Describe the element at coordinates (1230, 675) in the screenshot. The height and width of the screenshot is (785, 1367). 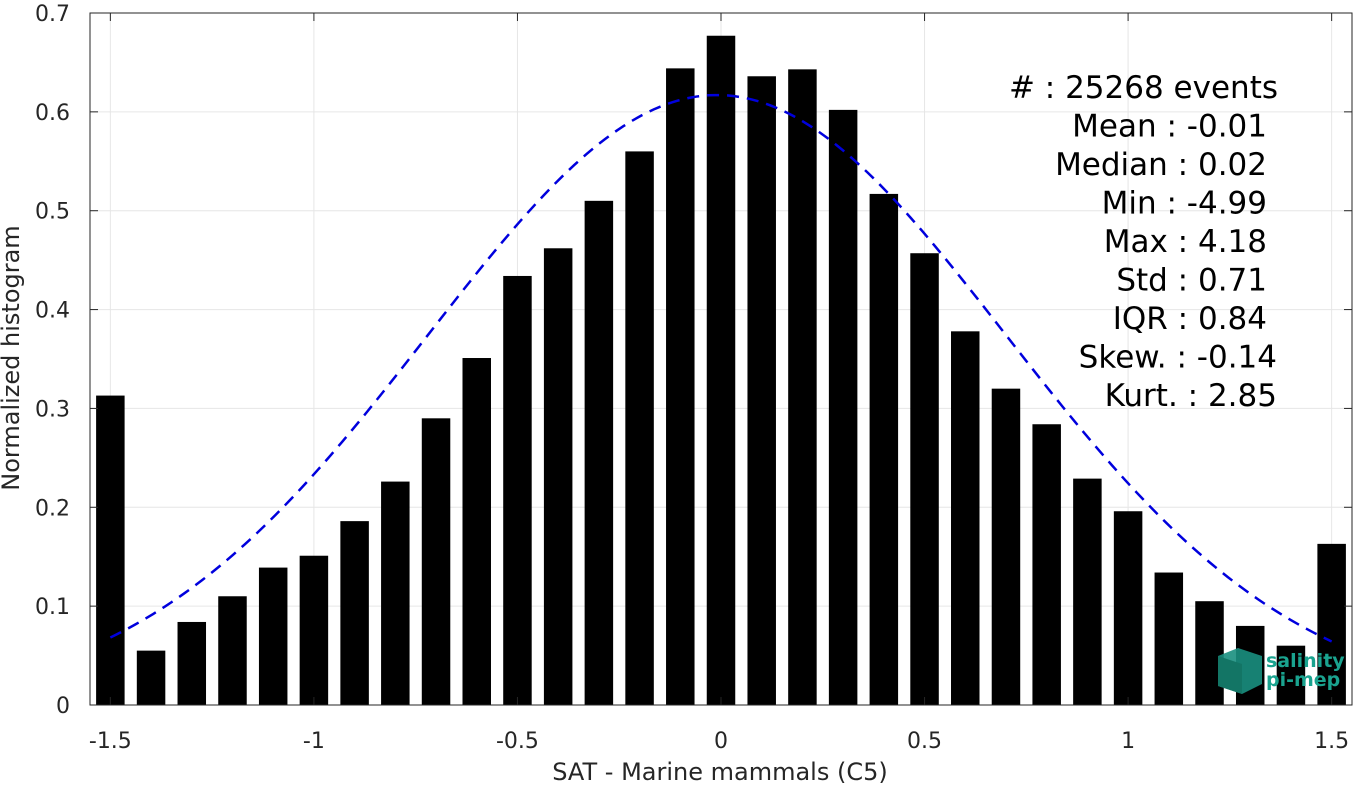
I see `logo-cube-face-icon` at that location.